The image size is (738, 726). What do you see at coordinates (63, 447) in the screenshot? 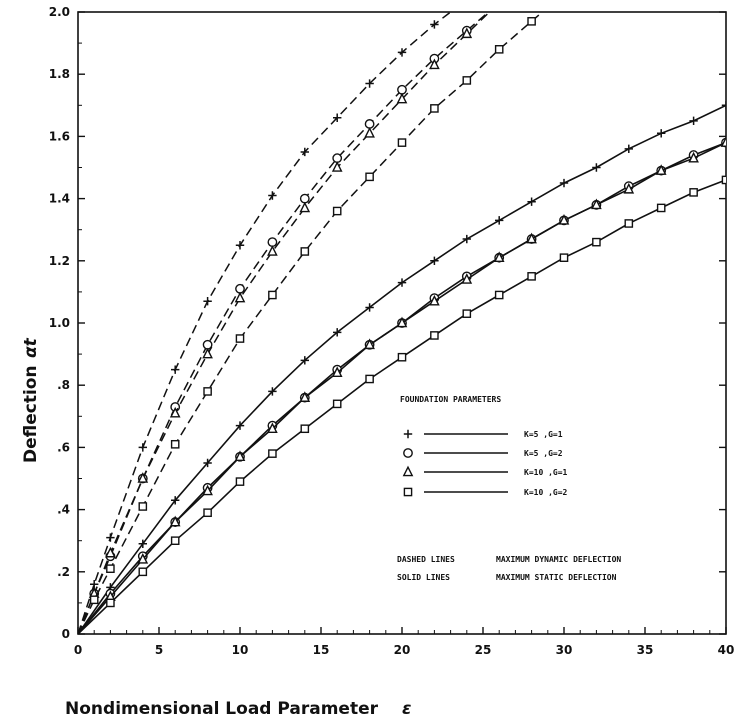
I see `y-tick-label: .6` at bounding box center [63, 447].